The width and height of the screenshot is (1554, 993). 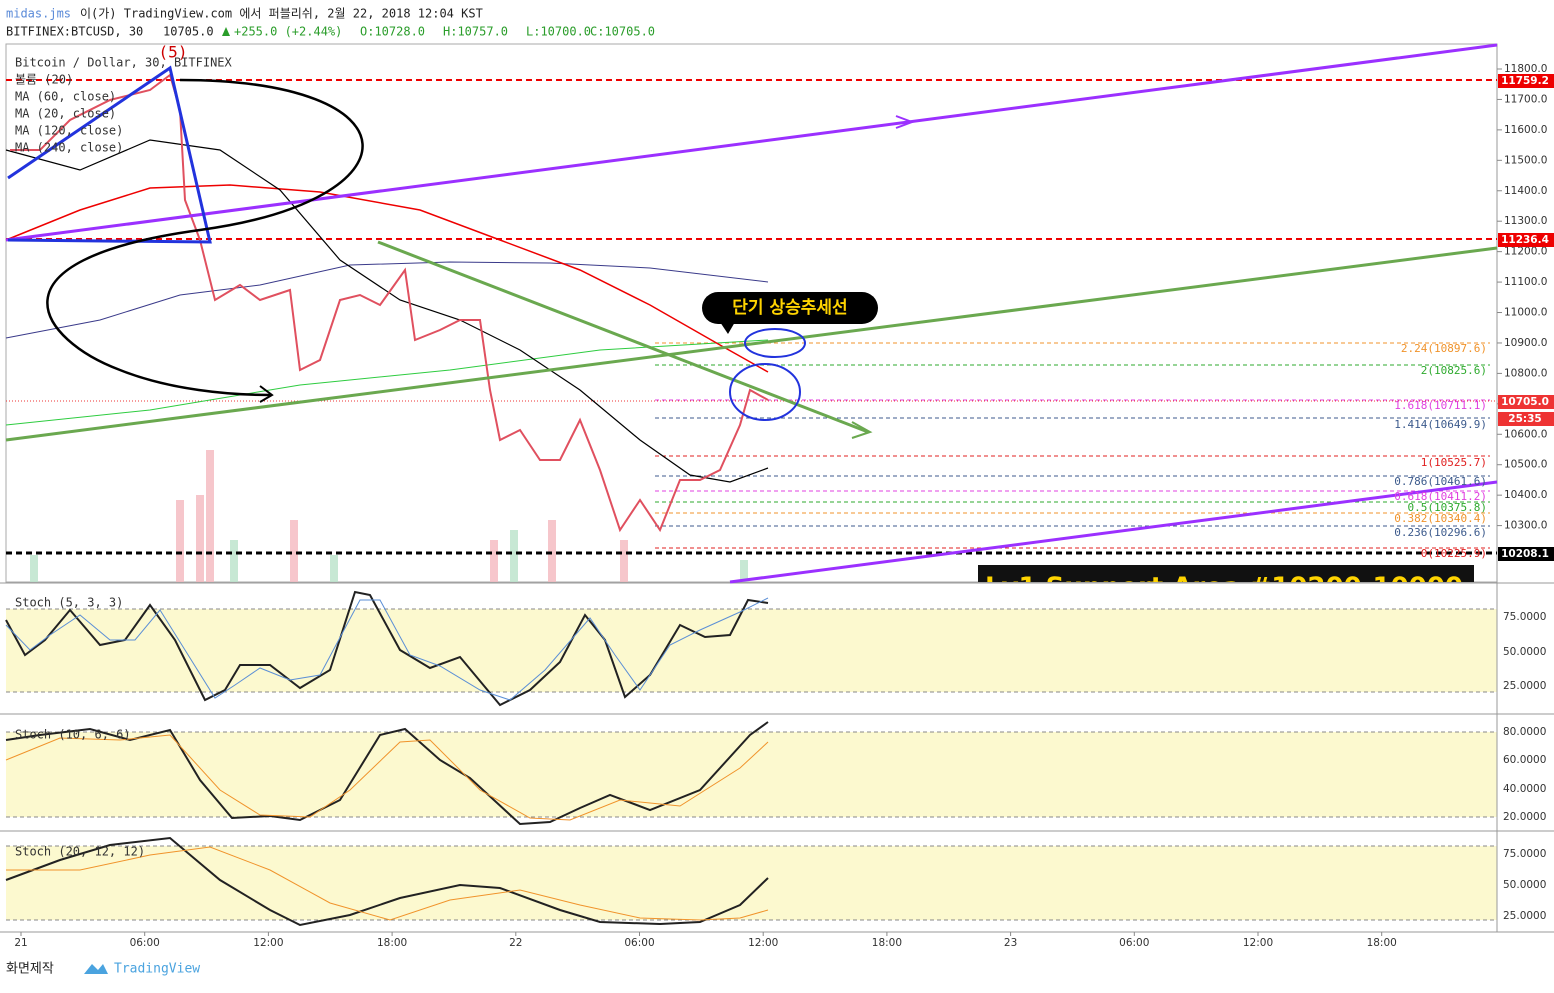 I want to click on price-badge-label: 10208.1, so click(x=1525, y=554).